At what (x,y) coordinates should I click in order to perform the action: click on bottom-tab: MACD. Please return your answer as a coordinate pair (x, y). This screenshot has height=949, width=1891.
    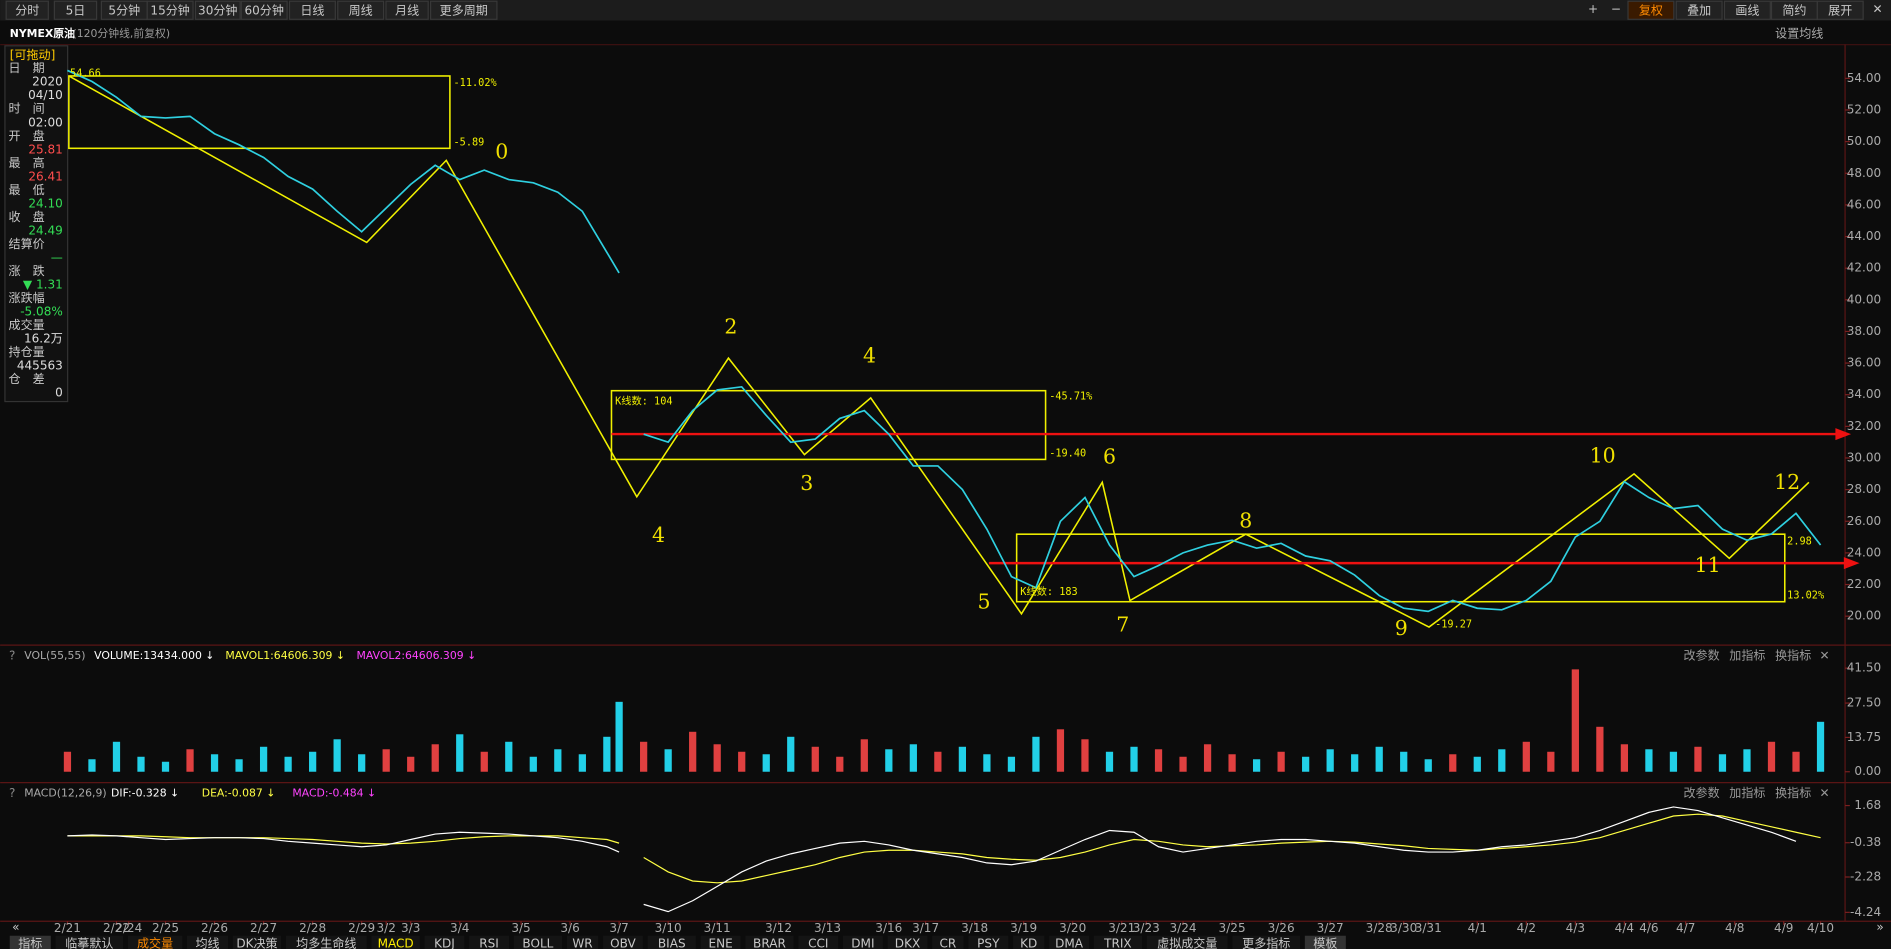
    Looking at the image, I should click on (396, 943).